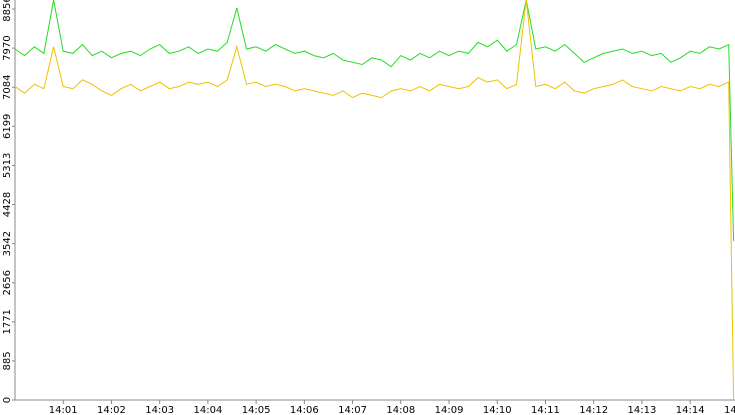  I want to click on x-tick-label: 14:07, so click(352, 410).